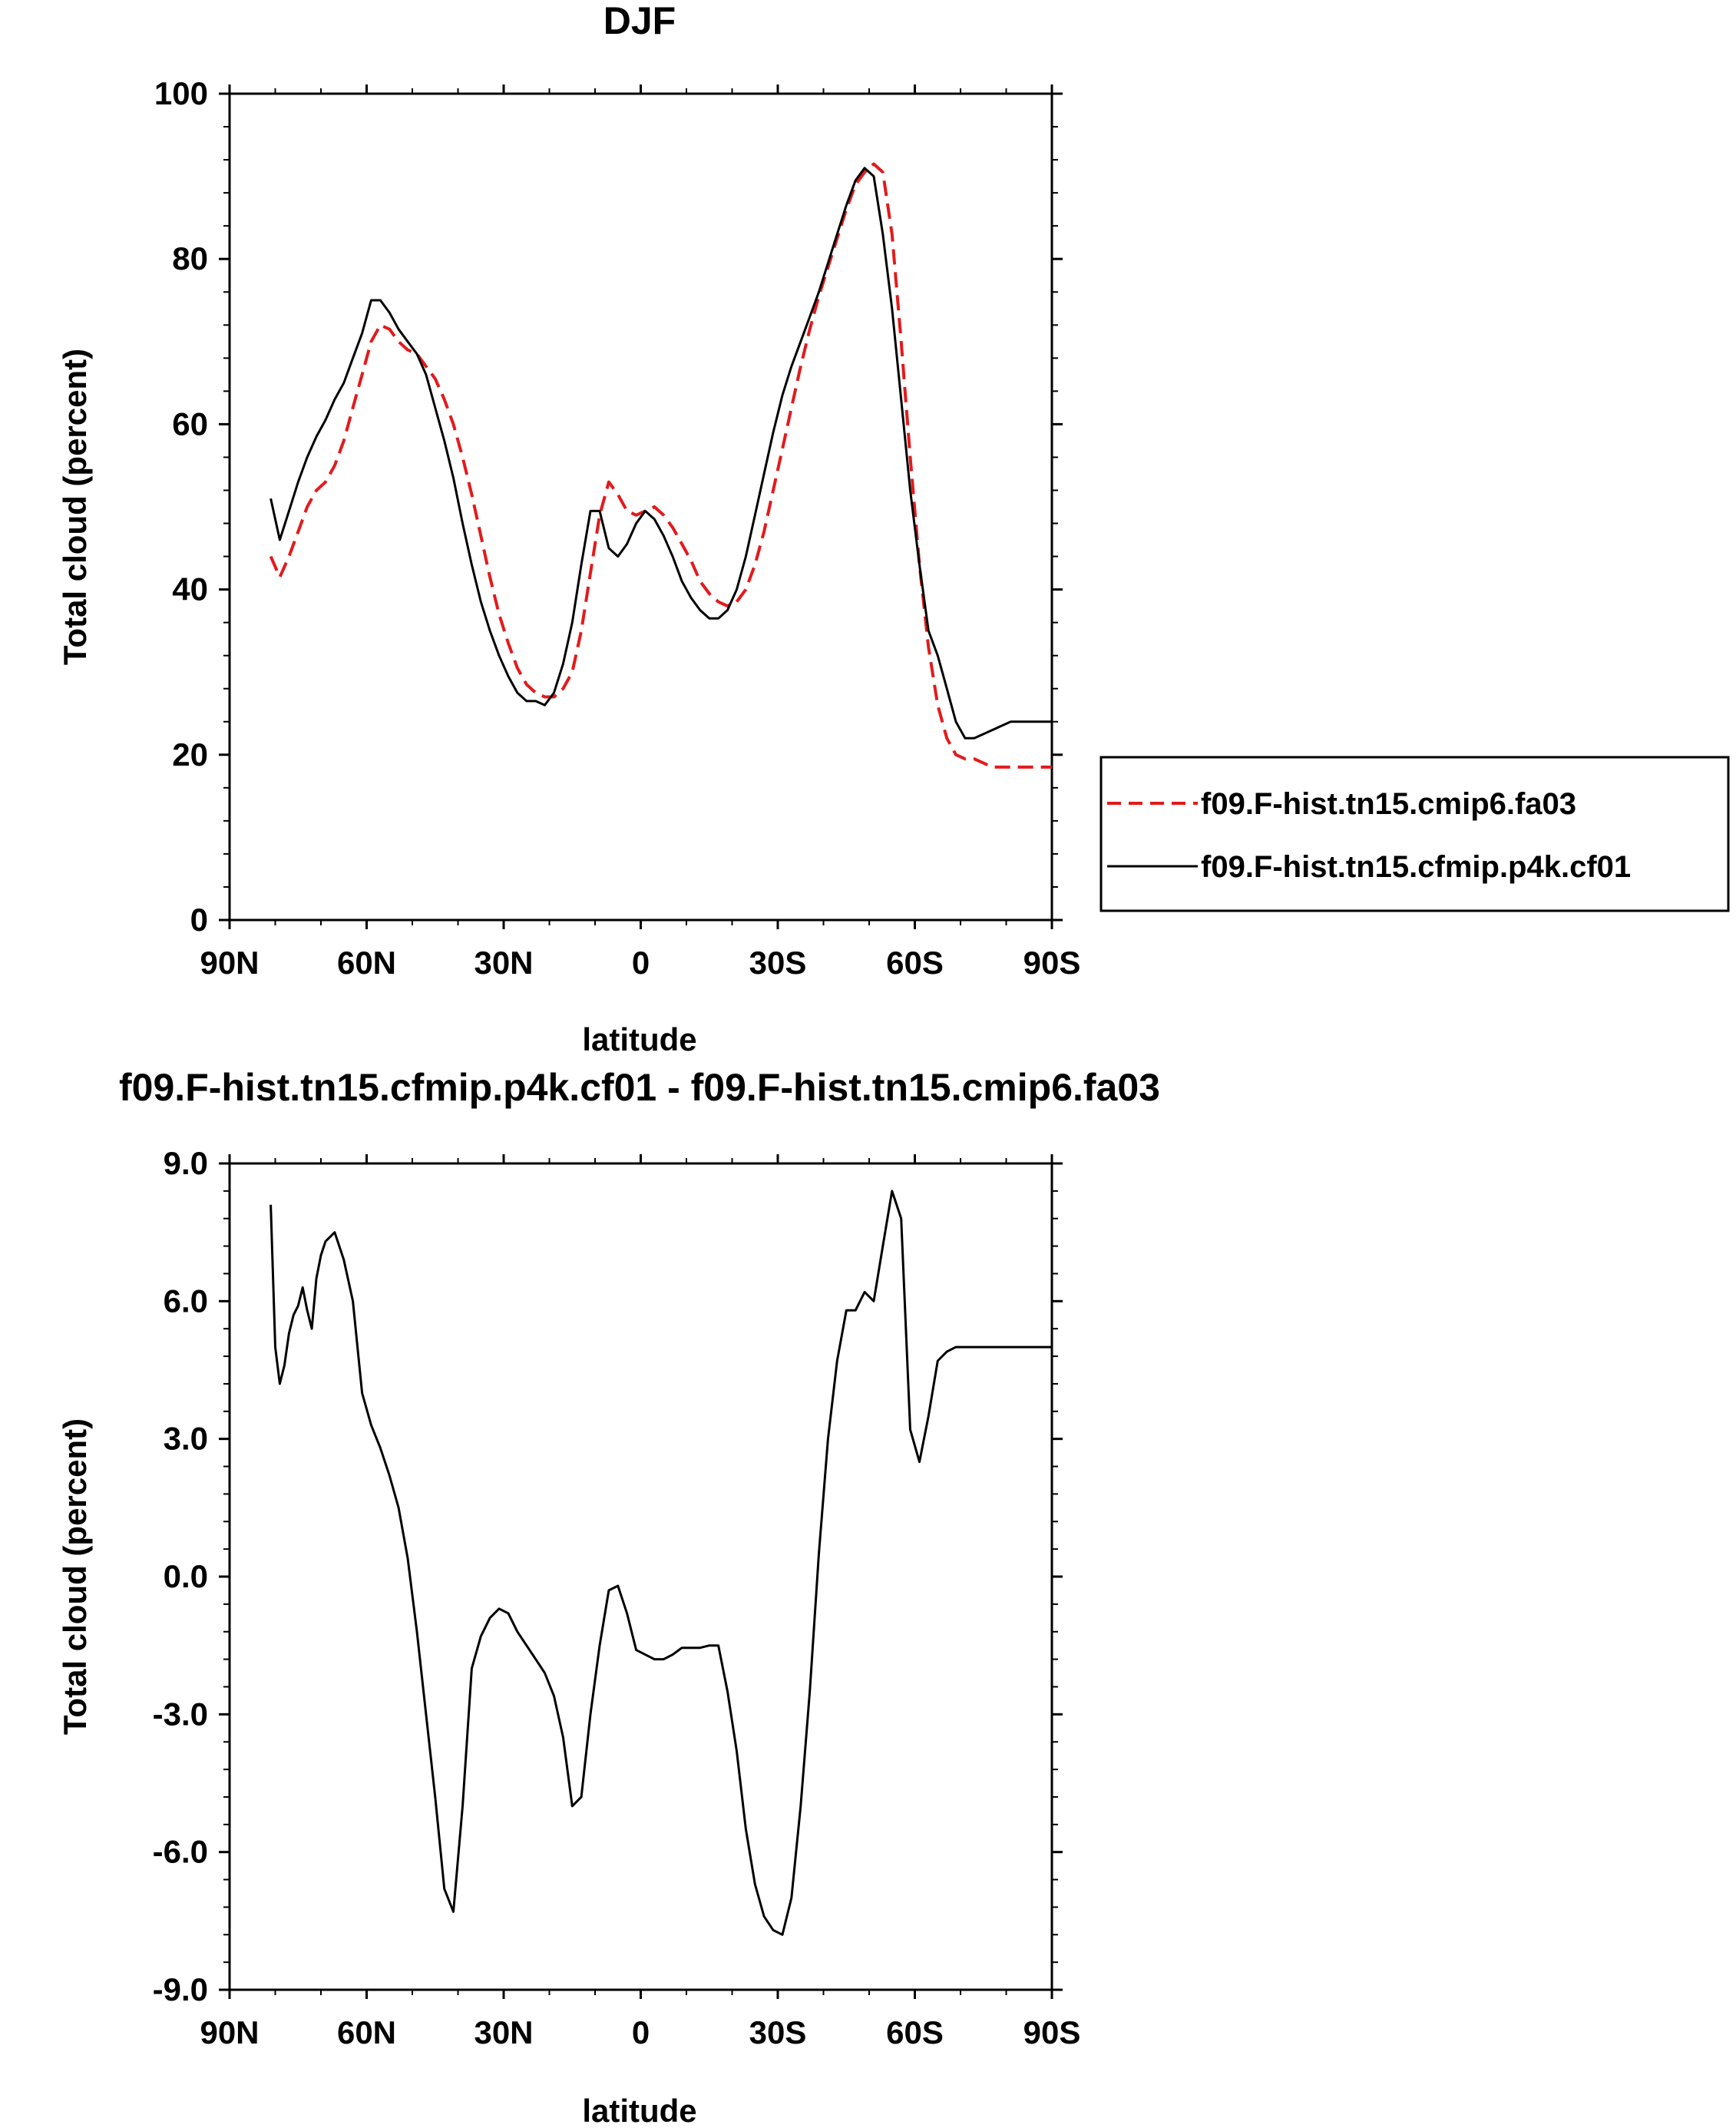 Image resolution: width=1736 pixels, height=2128 pixels. What do you see at coordinates (230, 963) in the screenshot?
I see `top-x-tick-label: 90N` at bounding box center [230, 963].